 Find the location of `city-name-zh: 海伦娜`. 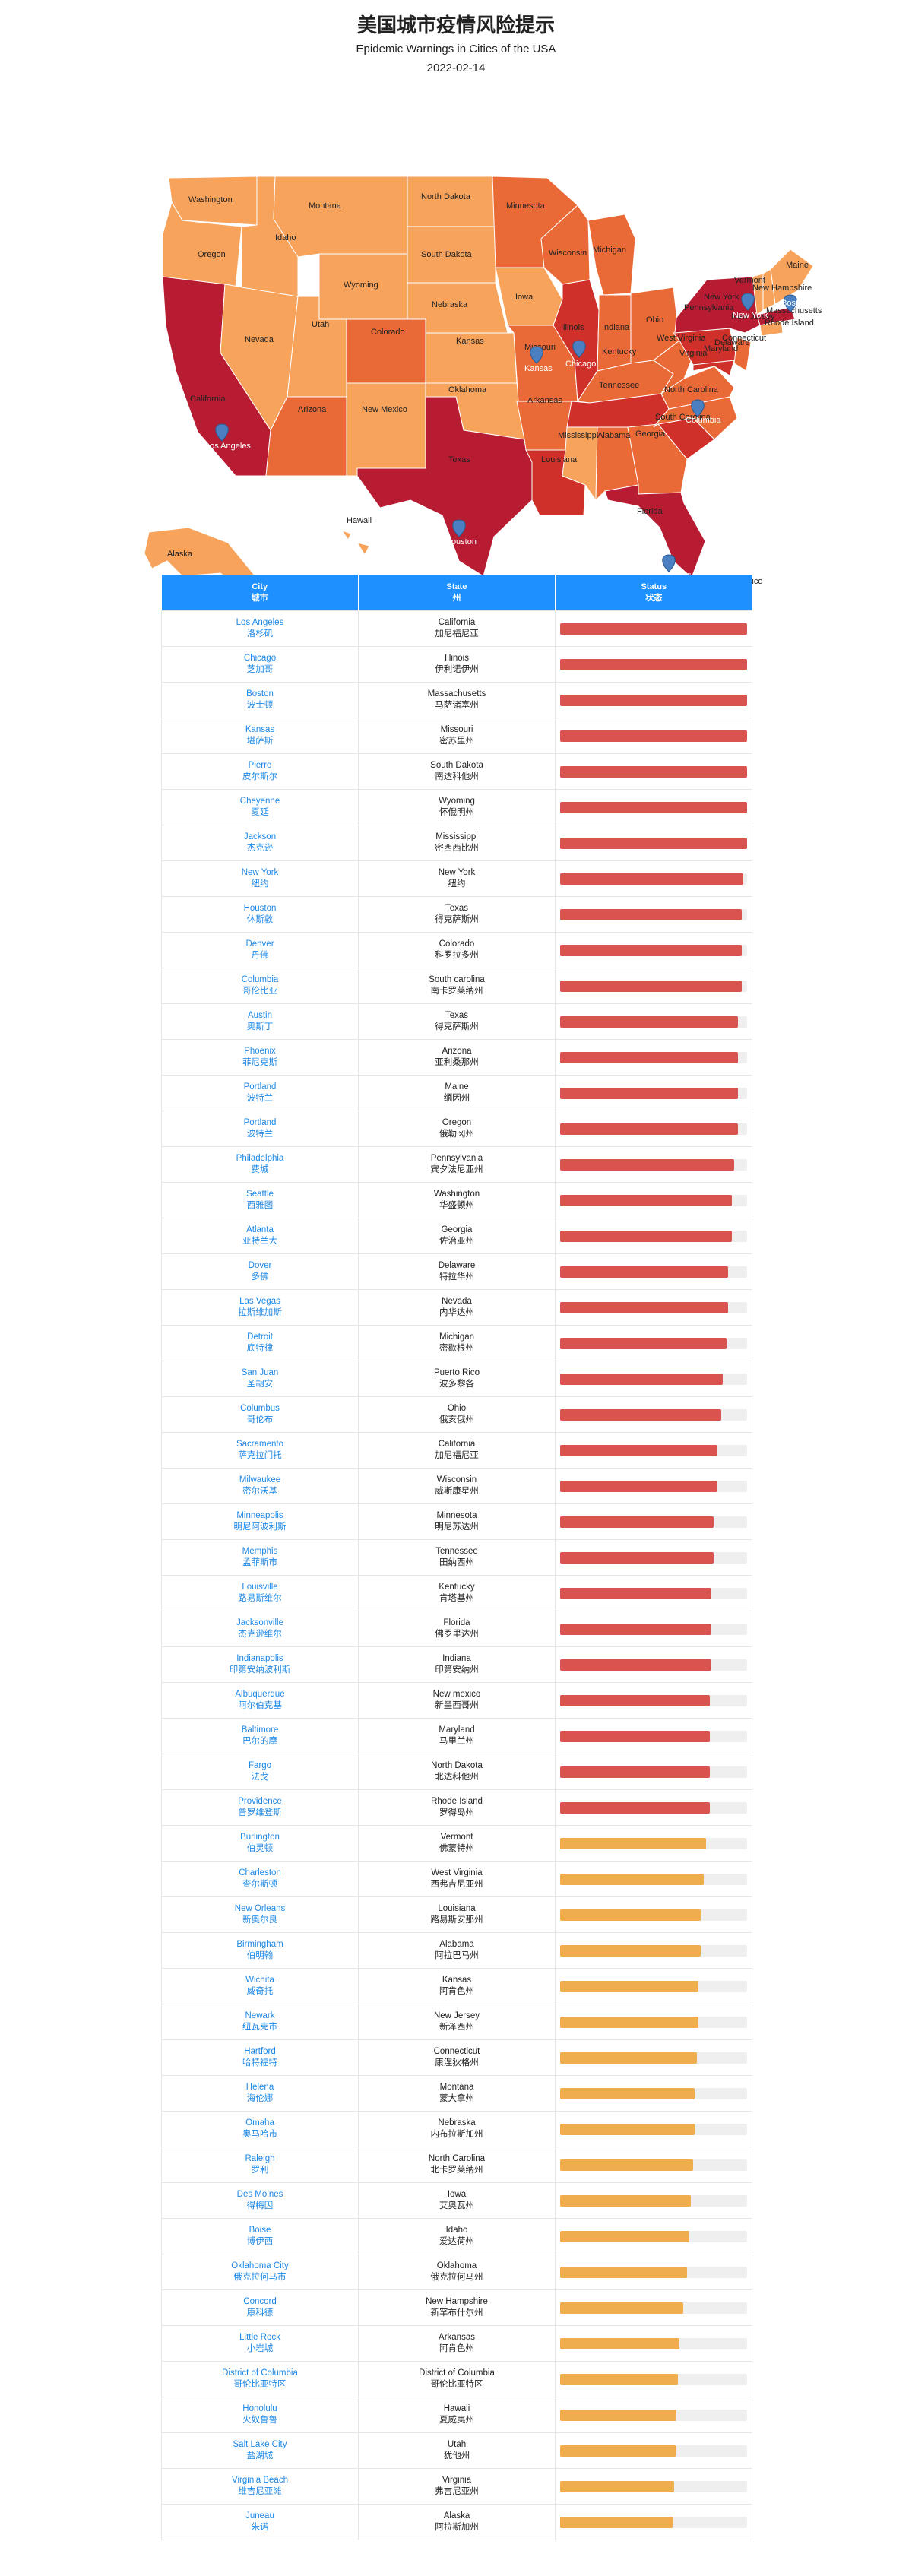

city-name-zh: 海伦娜 is located at coordinates (260, 2098).